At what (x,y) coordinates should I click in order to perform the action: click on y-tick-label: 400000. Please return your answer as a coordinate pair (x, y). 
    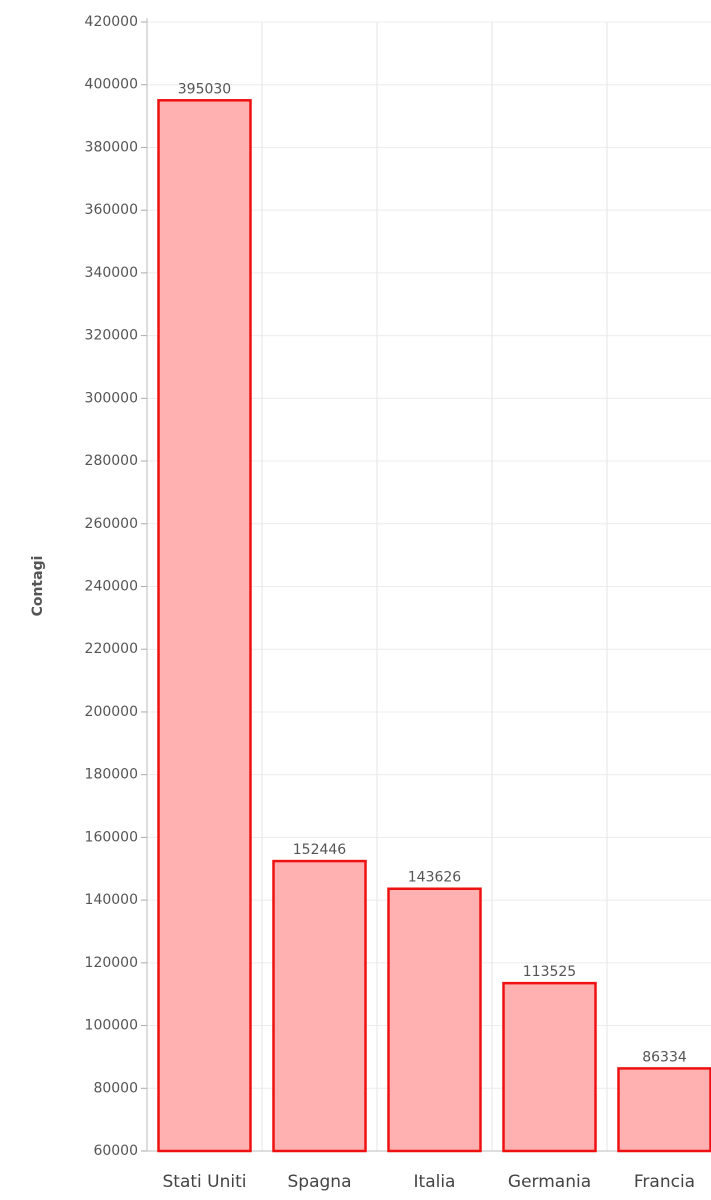
    Looking at the image, I should click on (111, 85).